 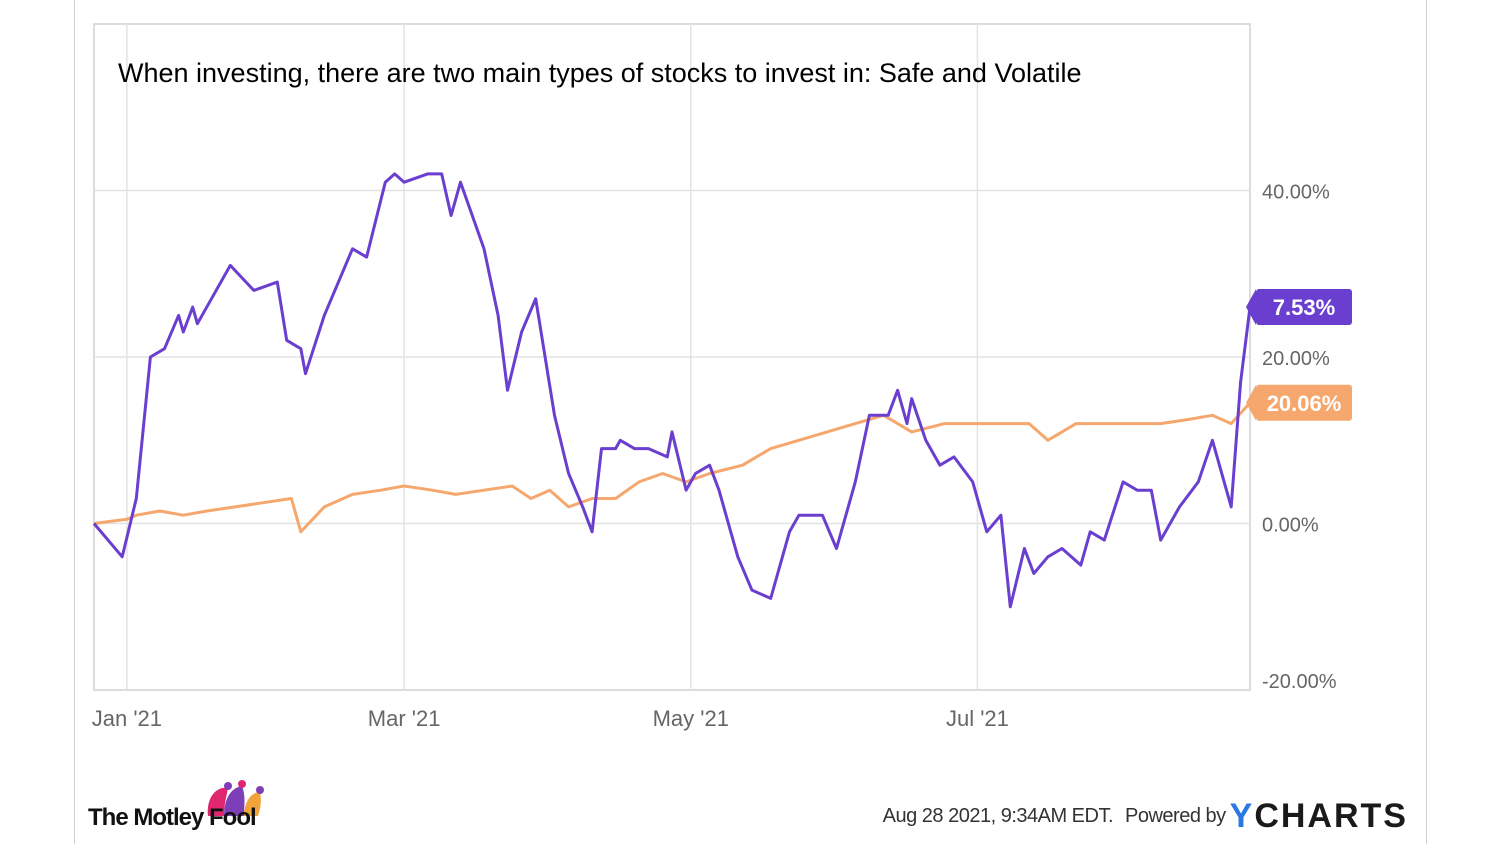 I want to click on end-value-label: 7.53%, so click(x=1304, y=307).